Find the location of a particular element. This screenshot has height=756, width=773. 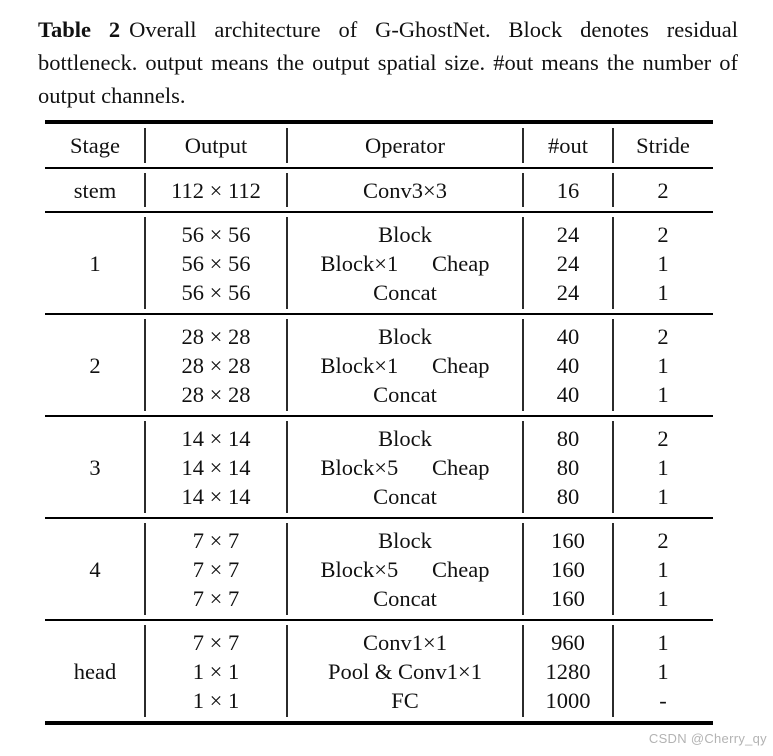

stage-label: 4 is located at coordinates (95, 569).